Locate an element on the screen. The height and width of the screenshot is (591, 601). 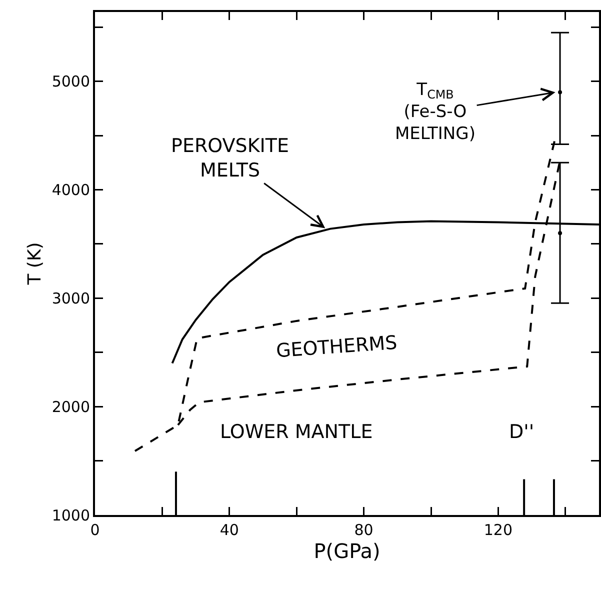
x-axis-title: P(GPa) is located at coordinates (347, 551).